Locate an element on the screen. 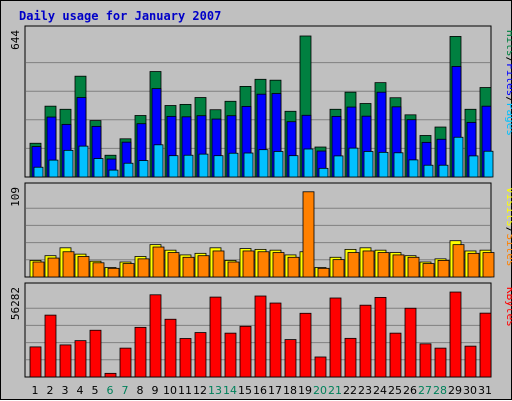 The width and height of the screenshot is (512, 401). x-tick-label: 19 is located at coordinates (305, 390).